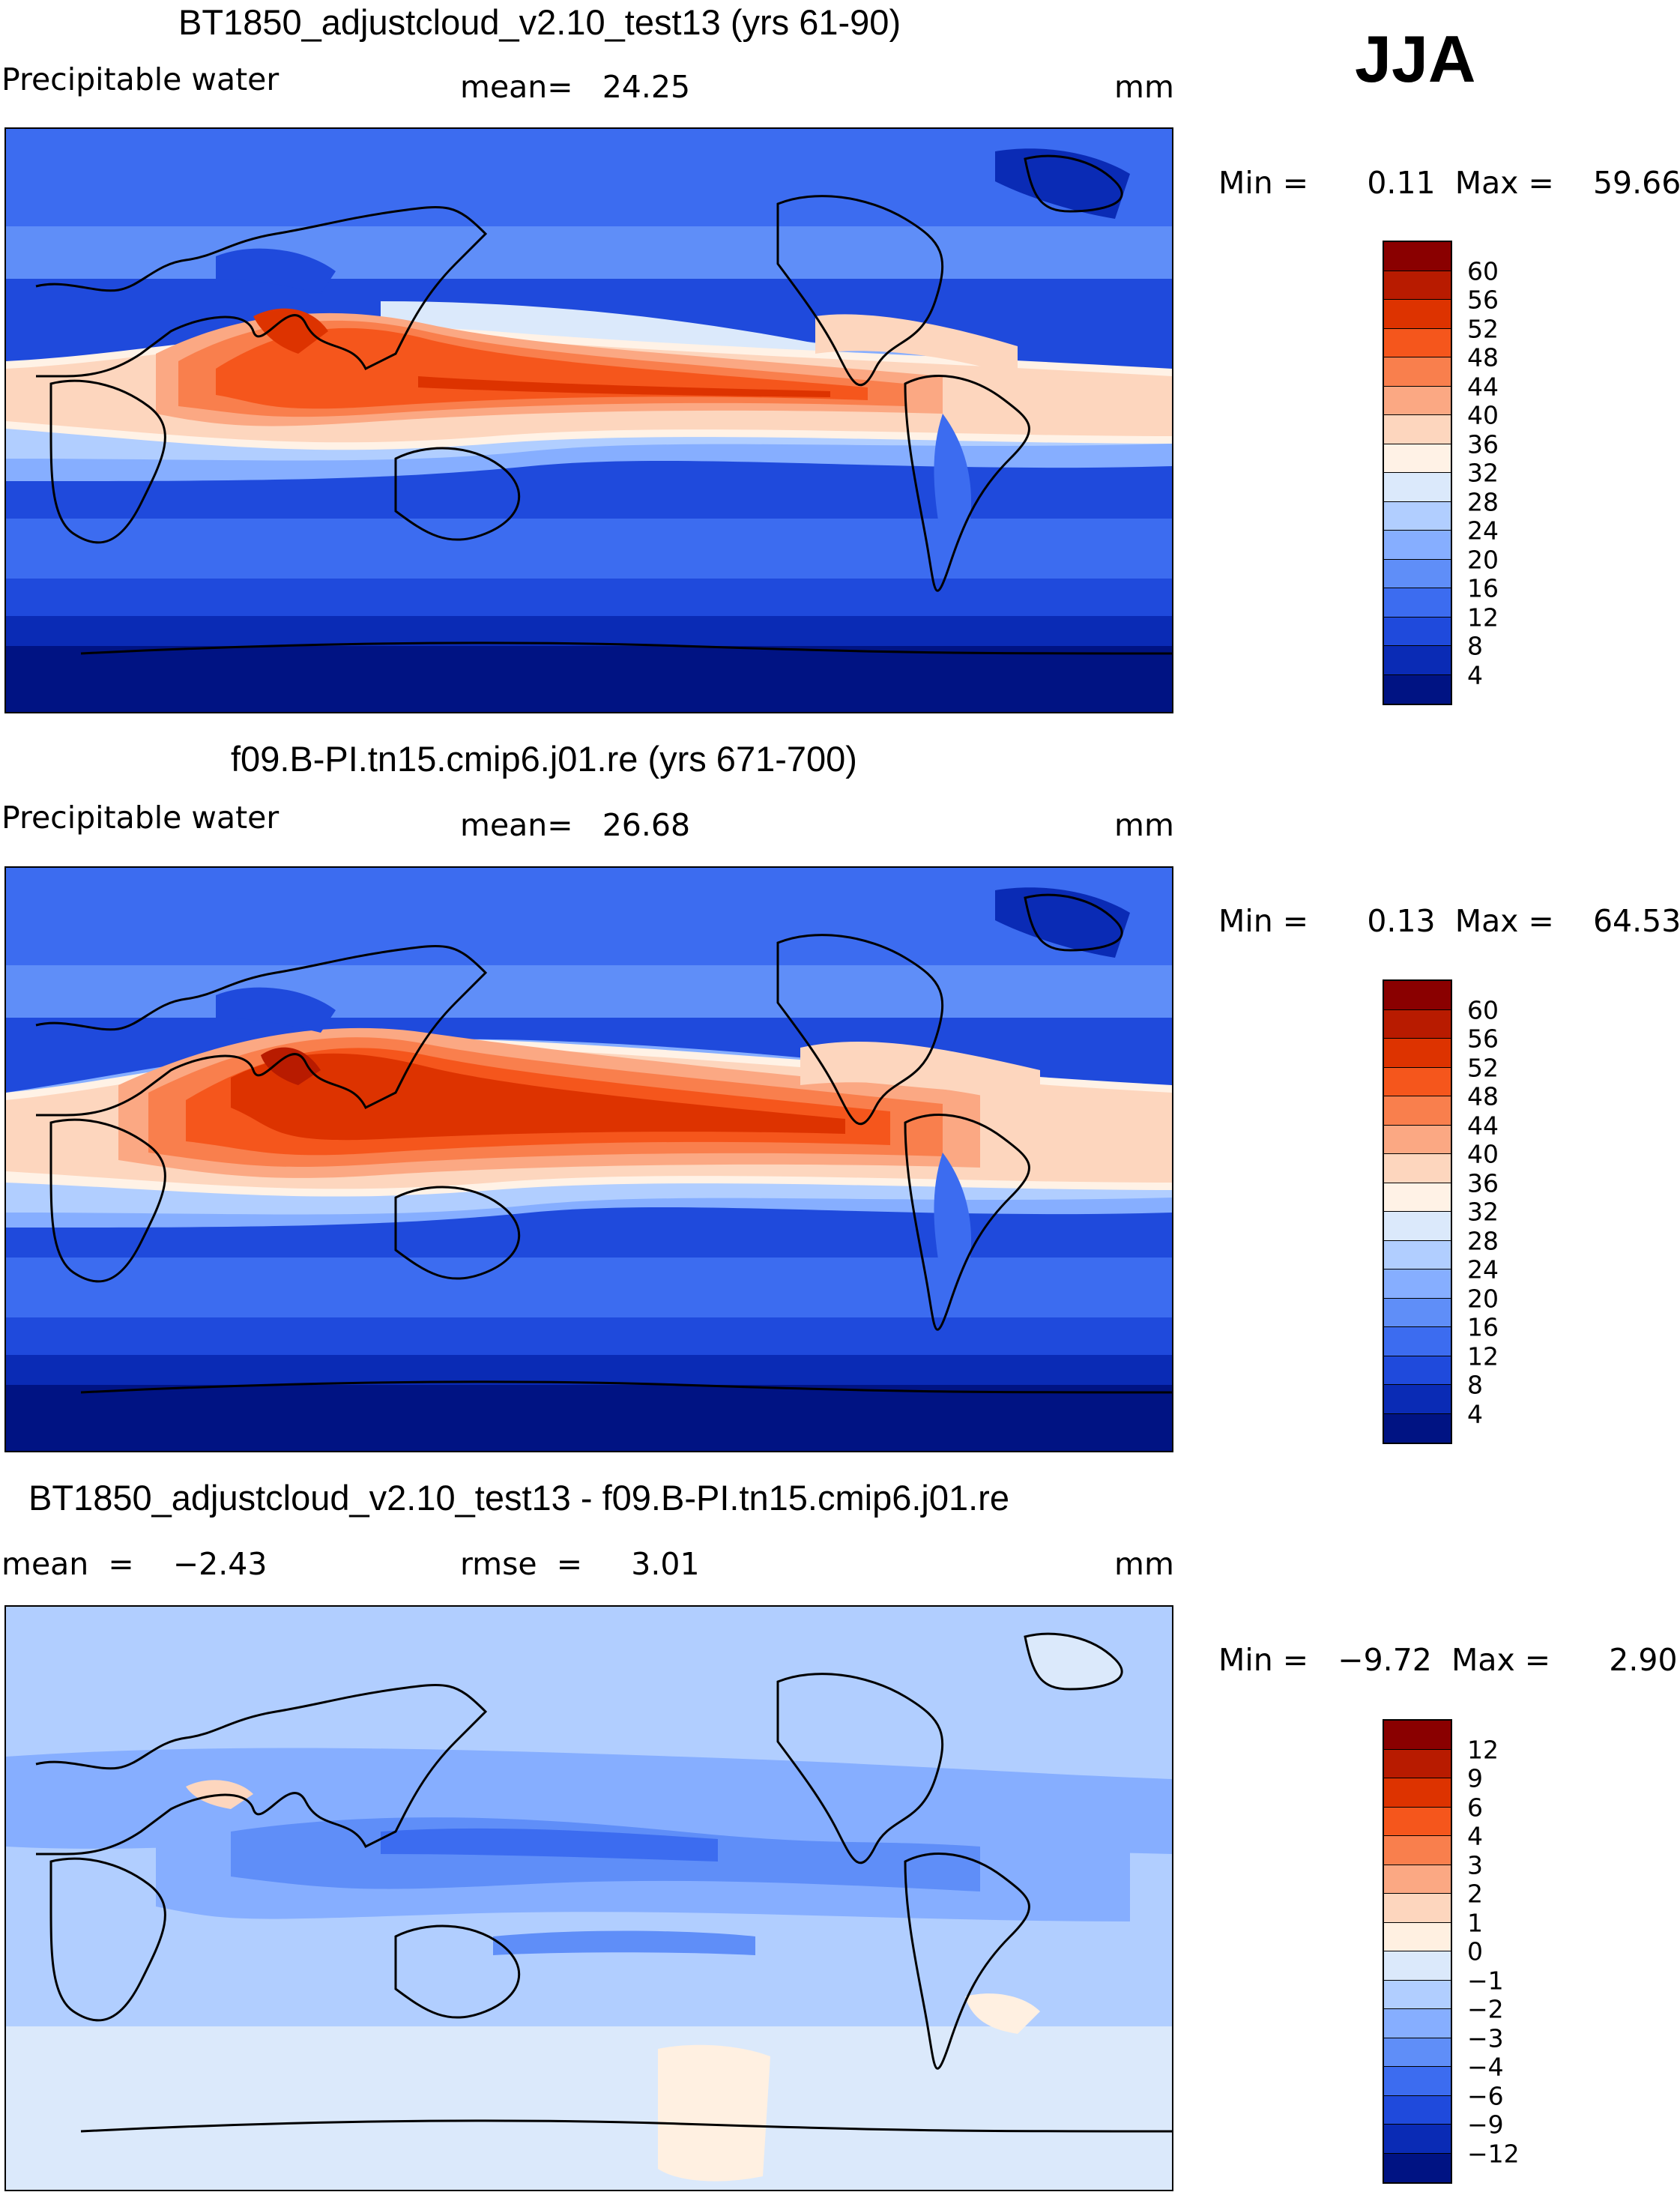  What do you see at coordinates (1449, 183) in the screenshot?
I see `panel-1-min-max: Min = 0.11 Max = 59.66` at bounding box center [1449, 183].